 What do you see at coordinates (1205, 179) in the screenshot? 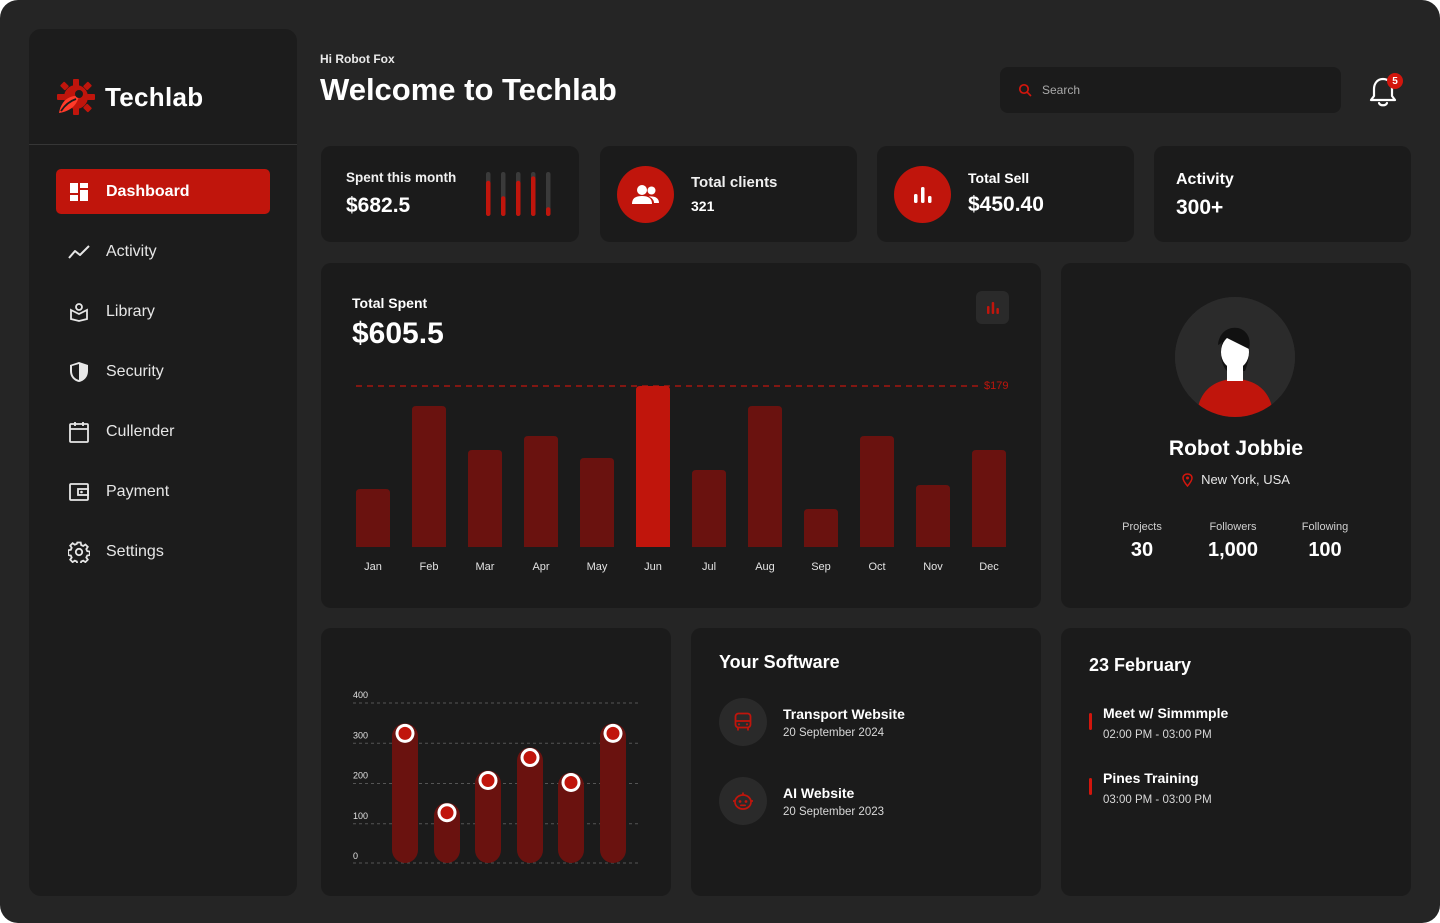
I see `stat-label: Activity` at bounding box center [1205, 179].